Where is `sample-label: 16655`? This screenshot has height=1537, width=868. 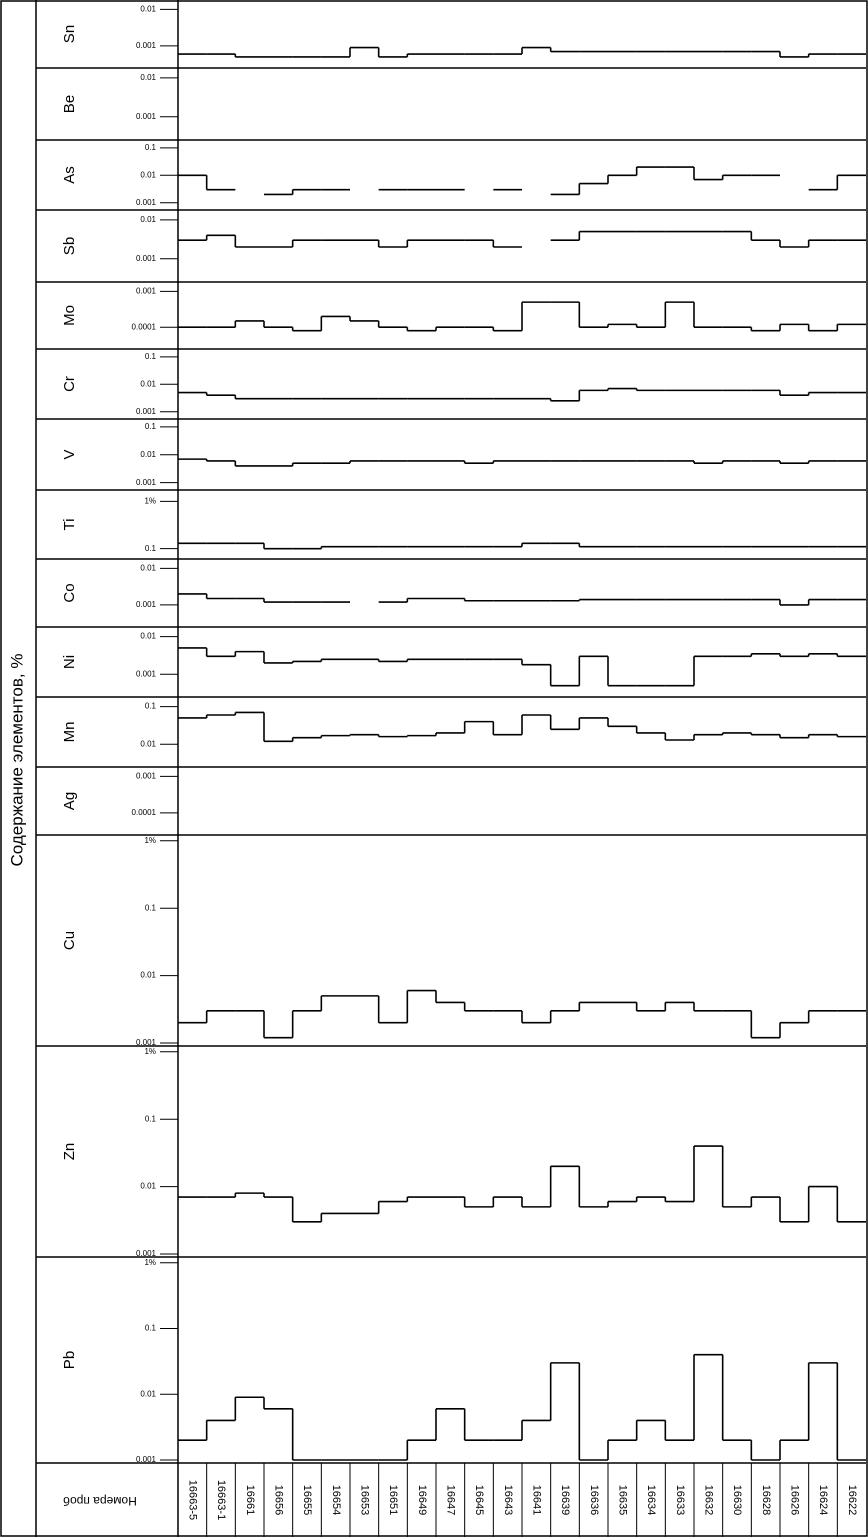 sample-label: 16655 is located at coordinates (307, 1500).